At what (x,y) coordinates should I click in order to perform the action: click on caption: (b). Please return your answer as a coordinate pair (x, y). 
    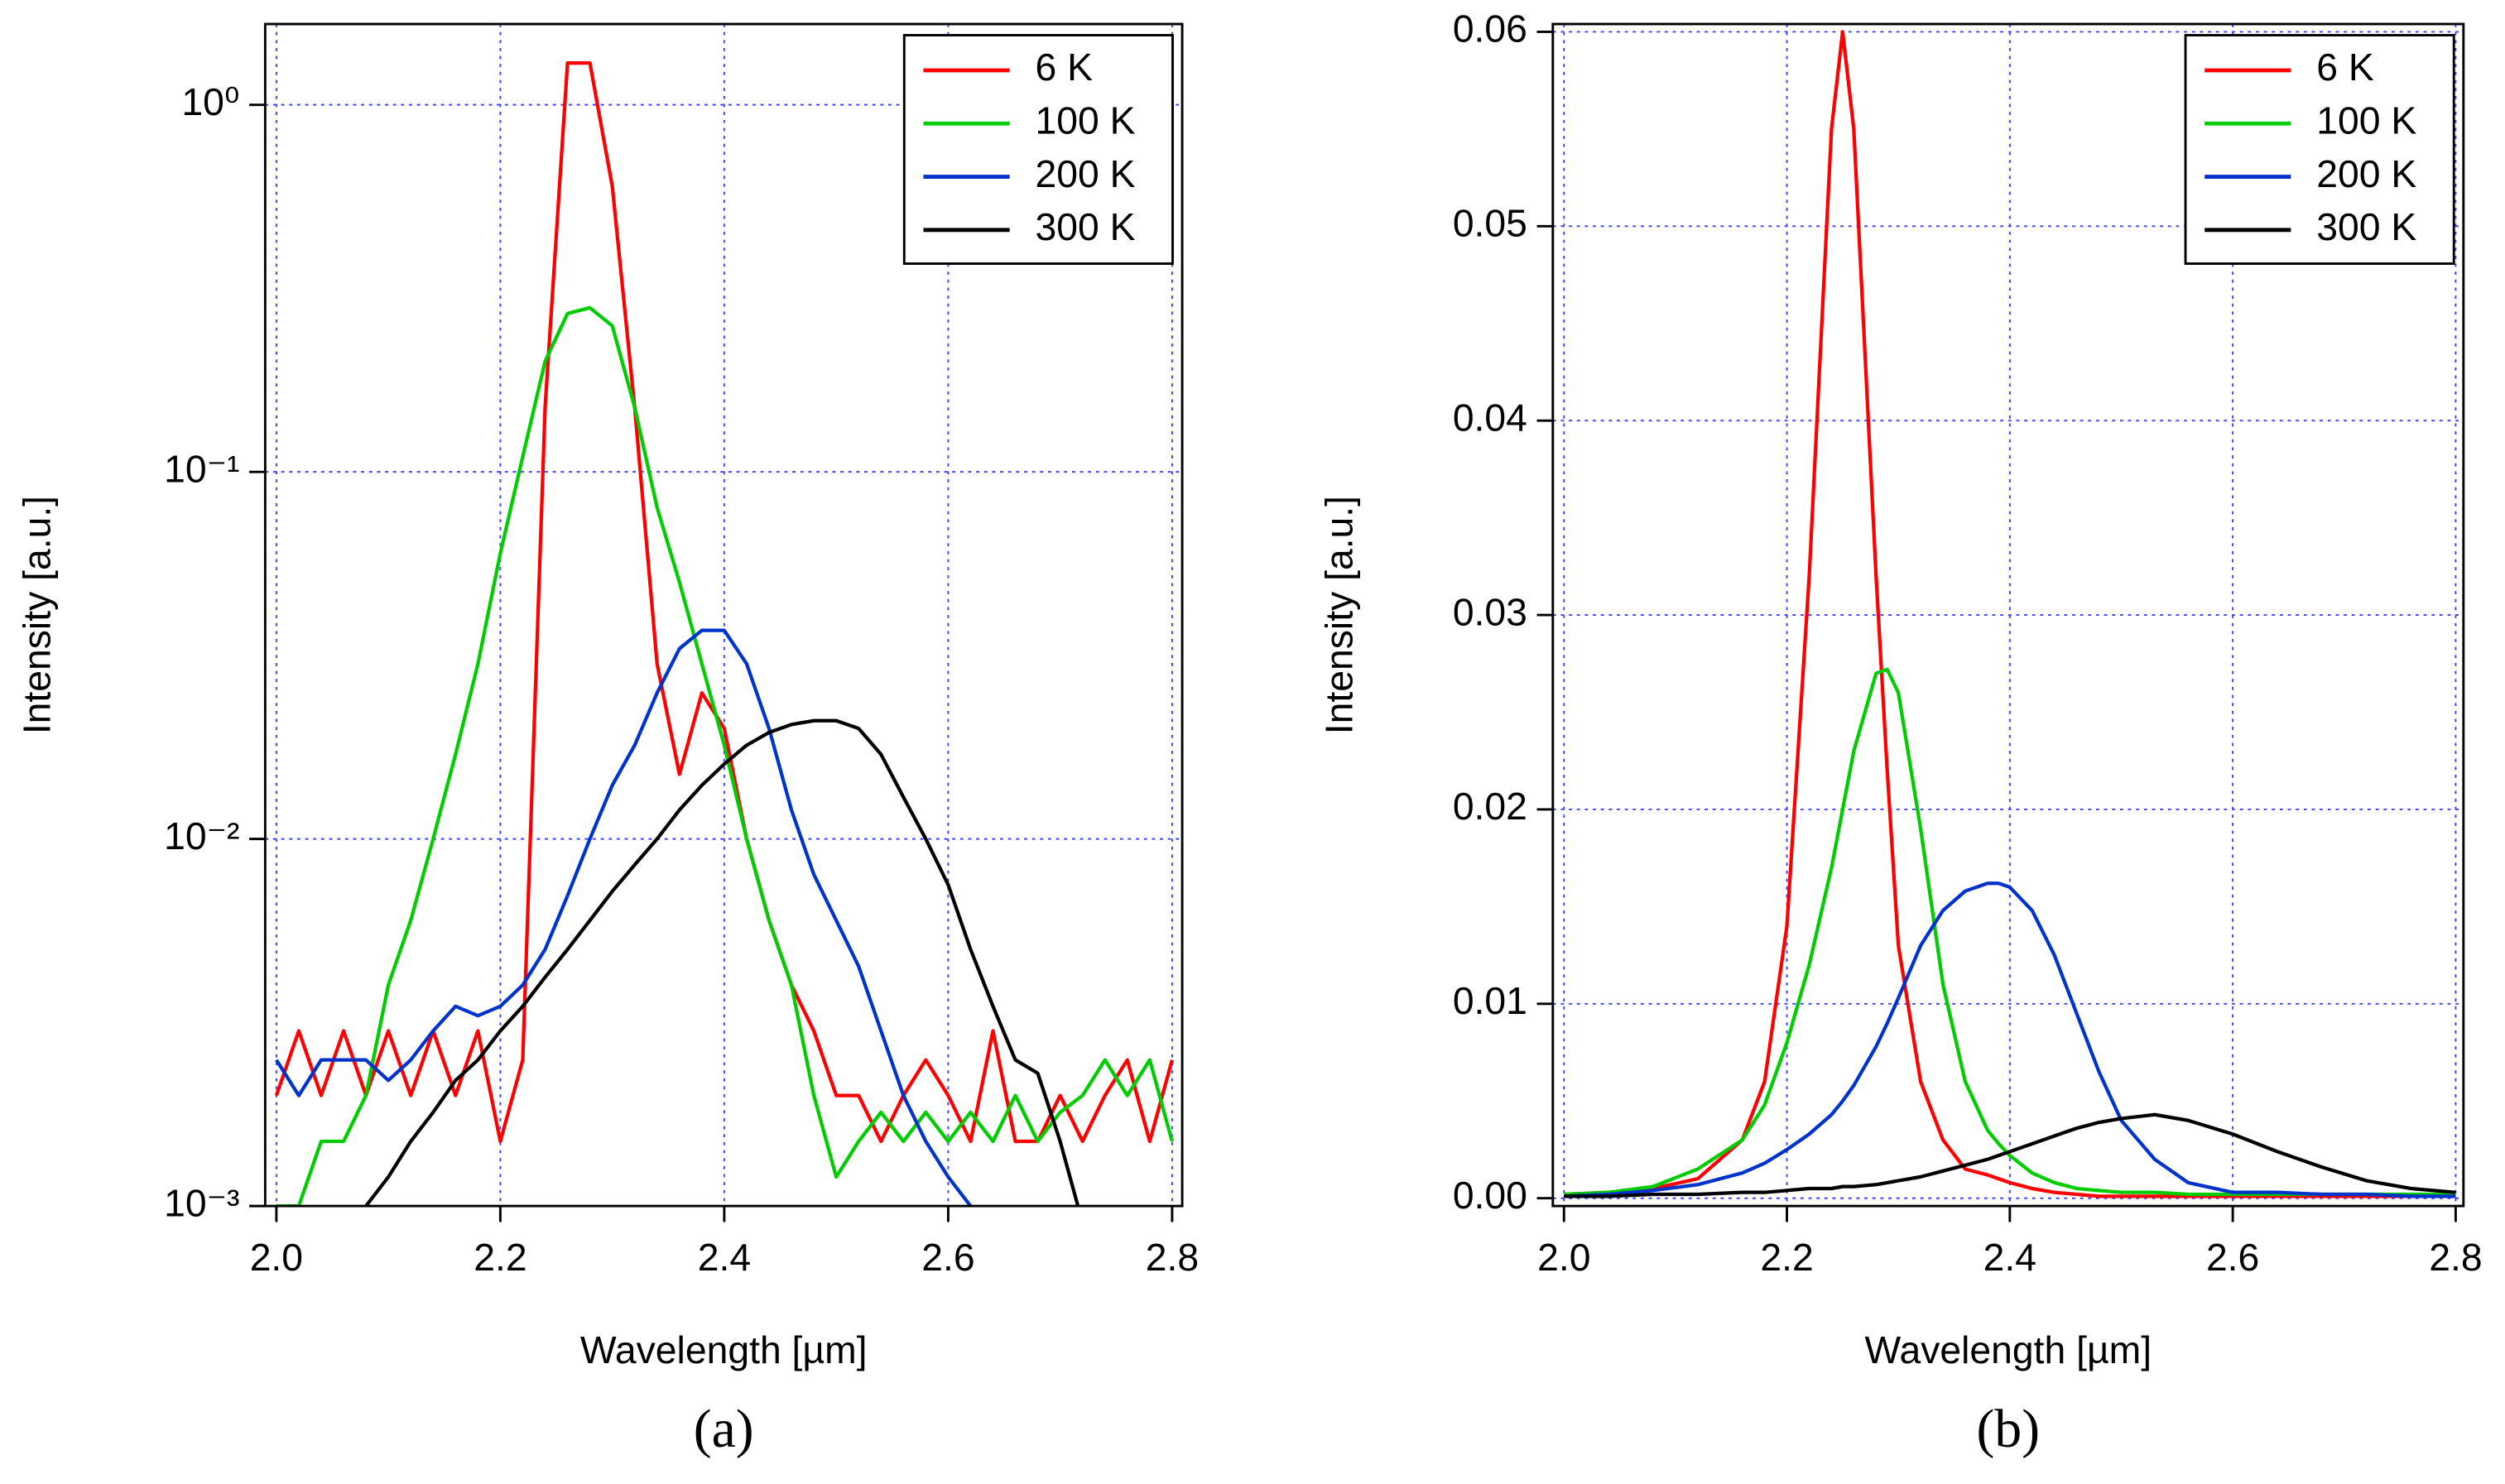
    Looking at the image, I should click on (2009, 1429).